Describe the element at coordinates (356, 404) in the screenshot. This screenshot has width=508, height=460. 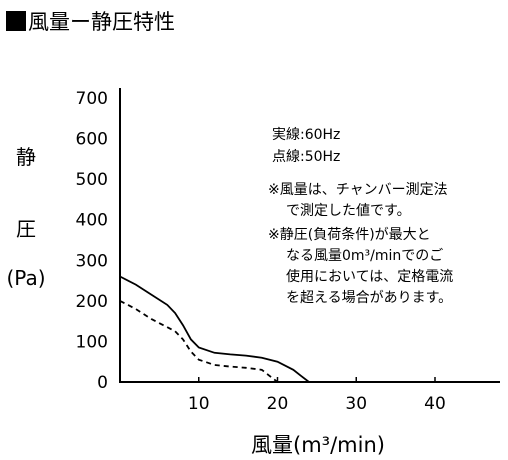
I see `x-tick-label: 30` at that location.